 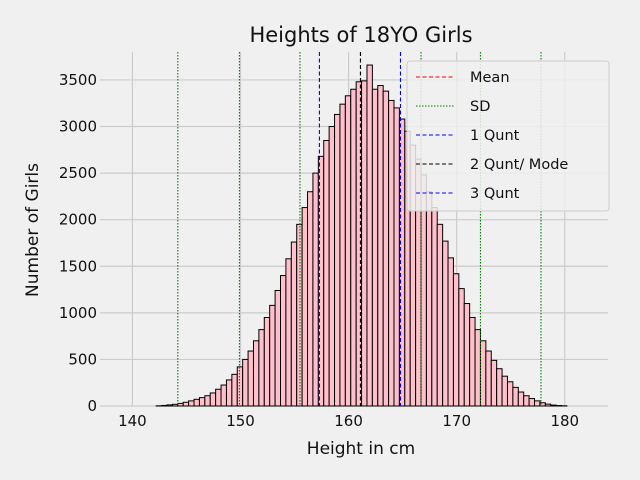 I want to click on x-tick-label: 180, so click(x=564, y=421).